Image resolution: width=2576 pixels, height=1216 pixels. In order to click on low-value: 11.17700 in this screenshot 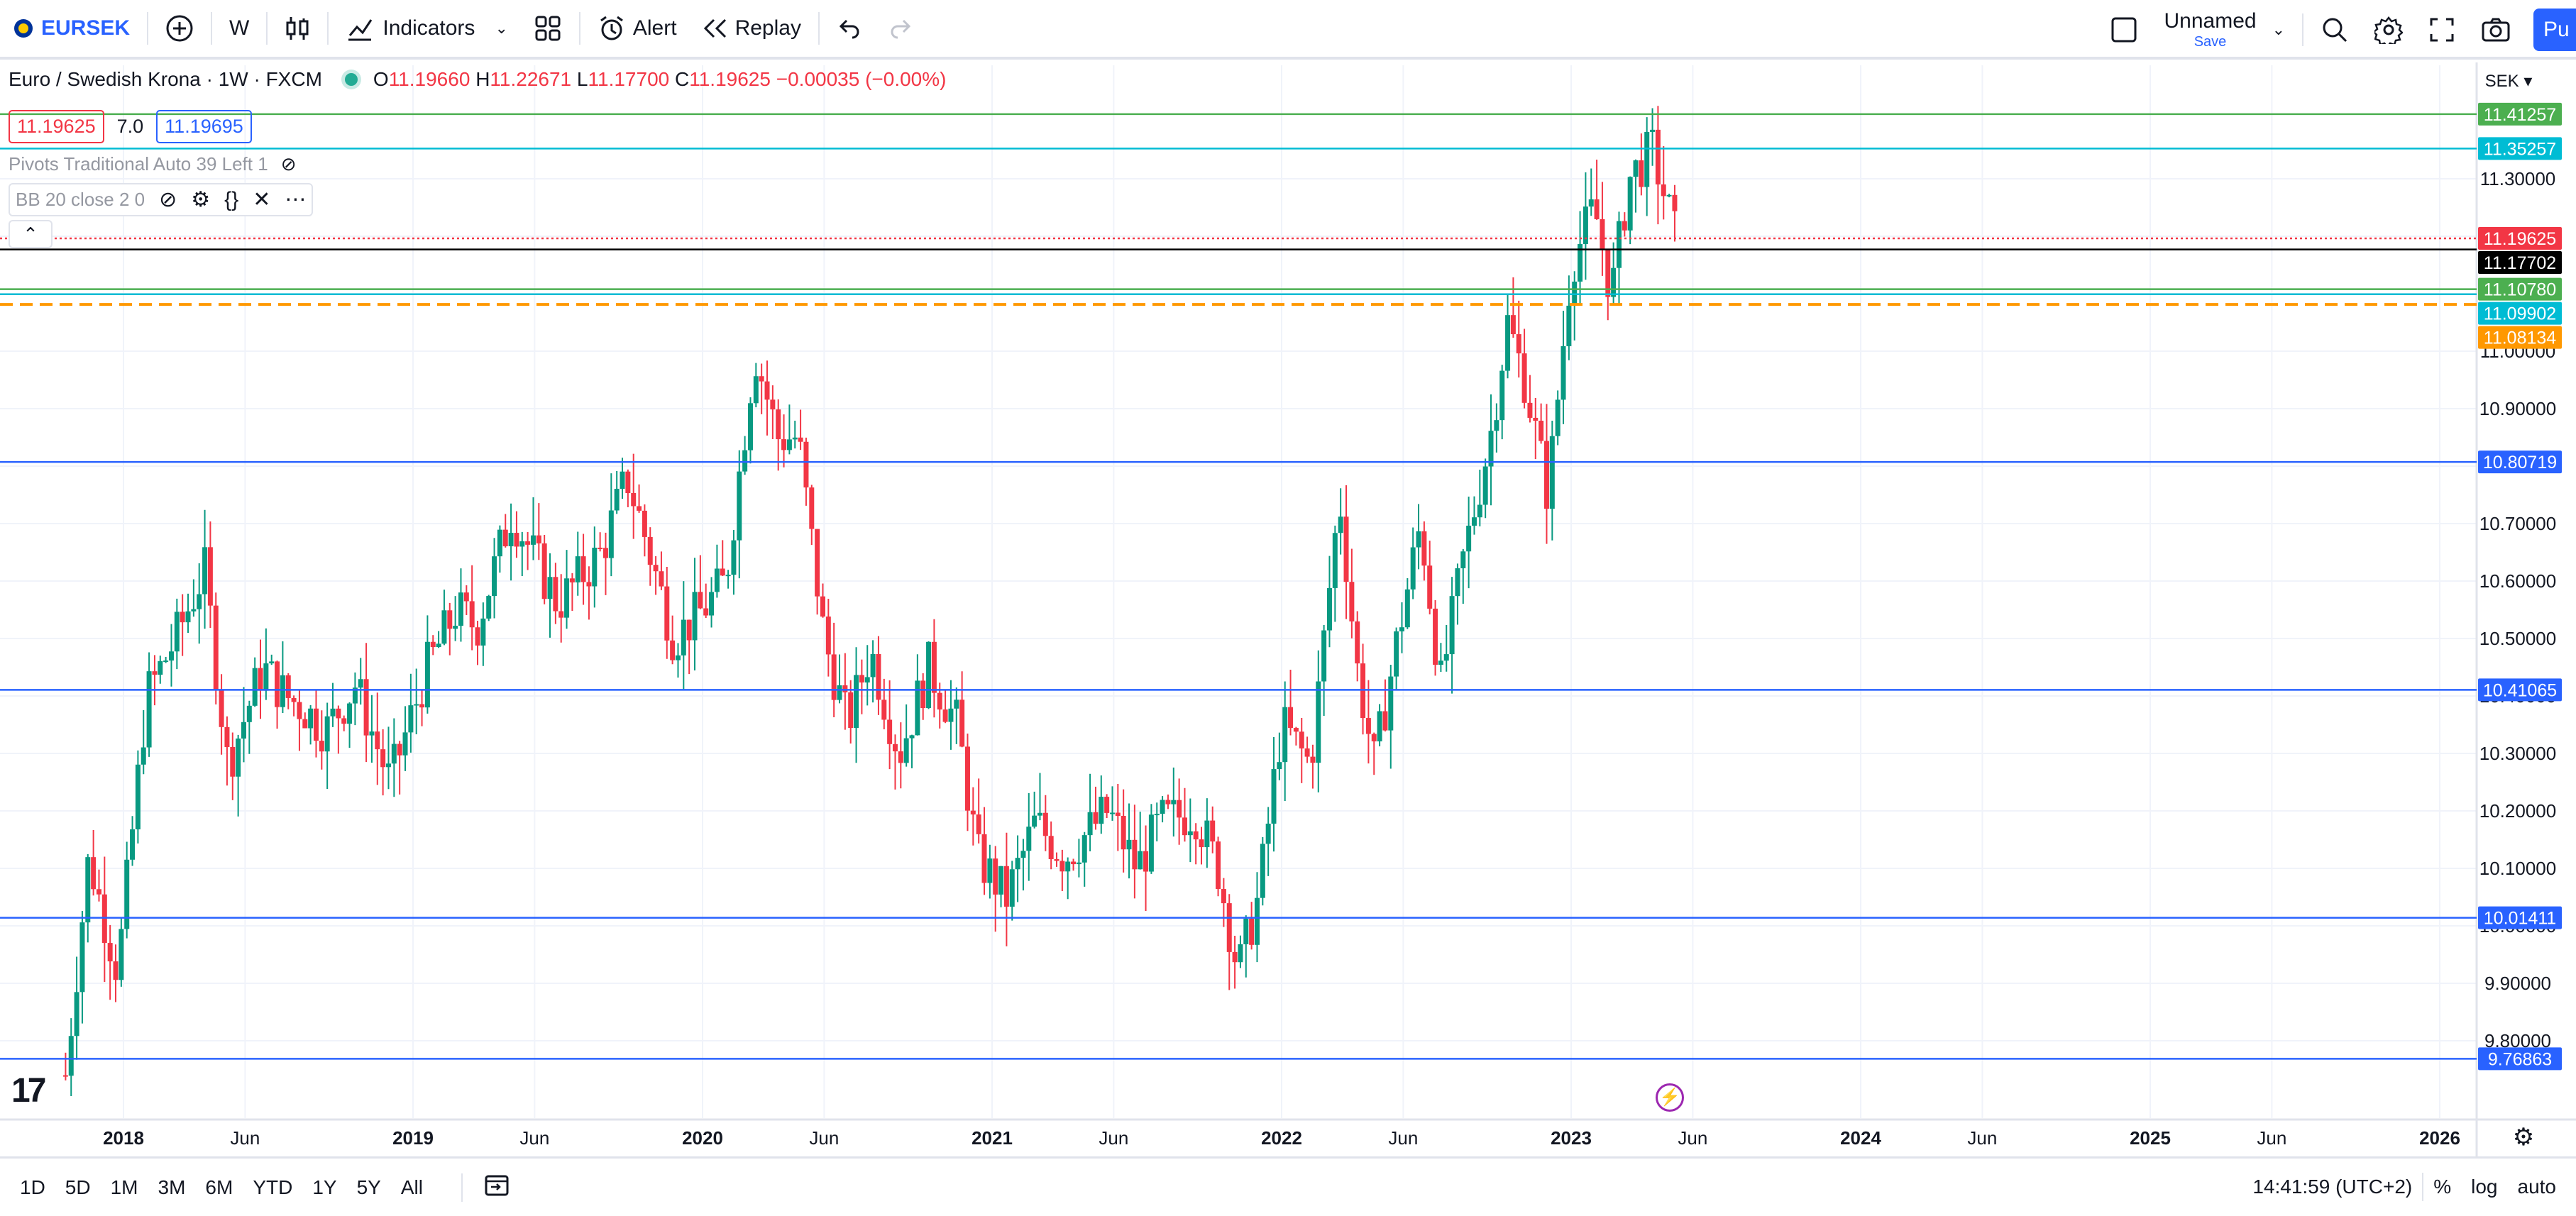, I will do `click(629, 79)`.